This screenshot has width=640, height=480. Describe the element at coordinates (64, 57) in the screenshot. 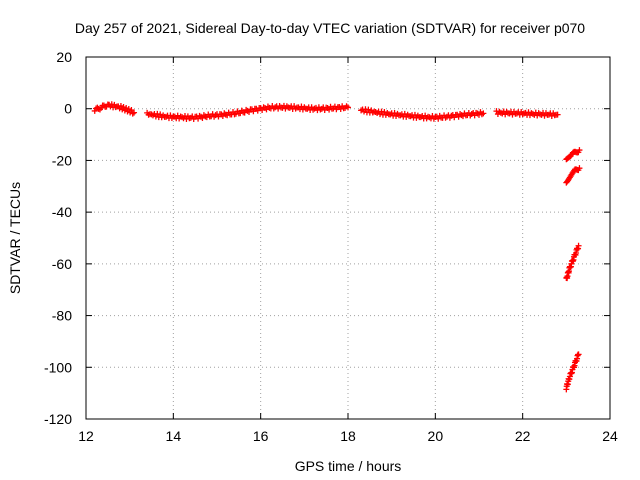

I see `y-tick-label: 20` at that location.